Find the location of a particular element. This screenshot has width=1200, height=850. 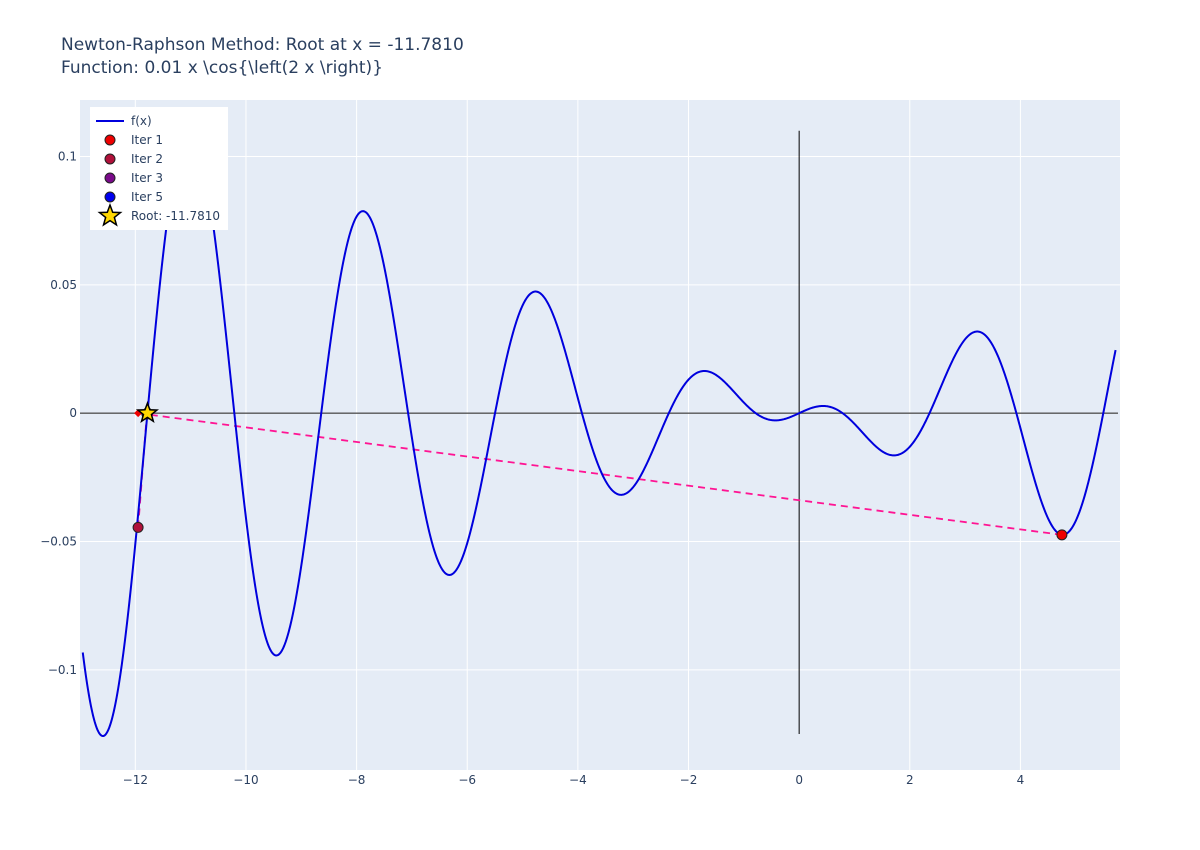

legend-label: Iter 2 is located at coordinates (147, 159).